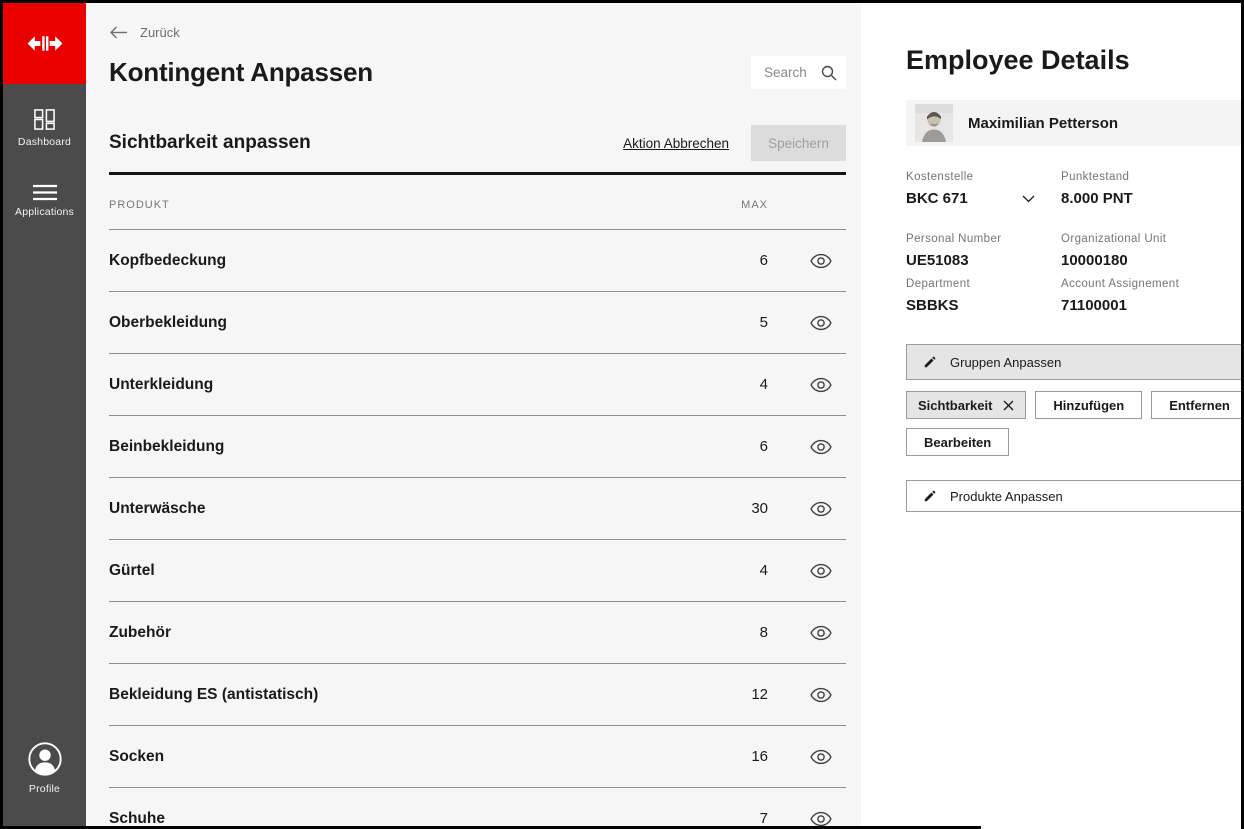 This screenshot has height=829, width=1244. What do you see at coordinates (954, 239) in the screenshot?
I see `field-label: Personal Number` at bounding box center [954, 239].